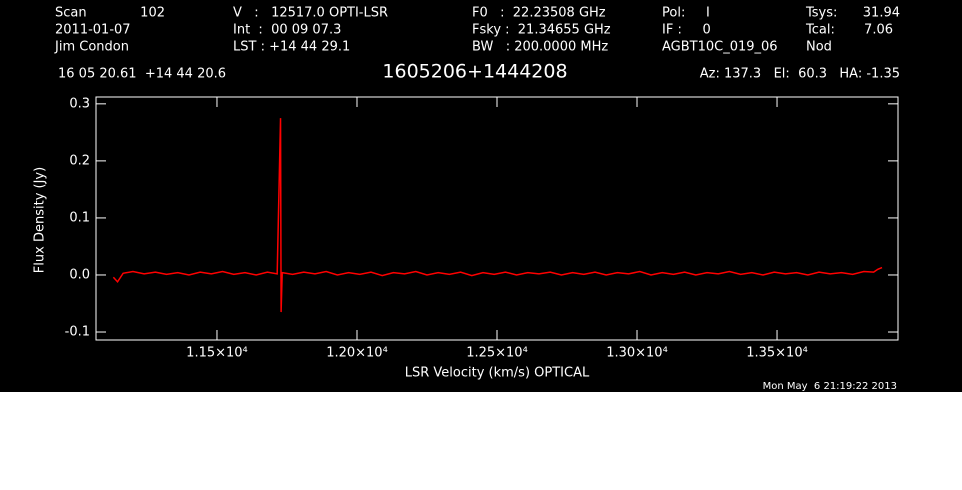 This screenshot has width=962, height=490. I want to click on info: Pol: I, so click(686, 13).